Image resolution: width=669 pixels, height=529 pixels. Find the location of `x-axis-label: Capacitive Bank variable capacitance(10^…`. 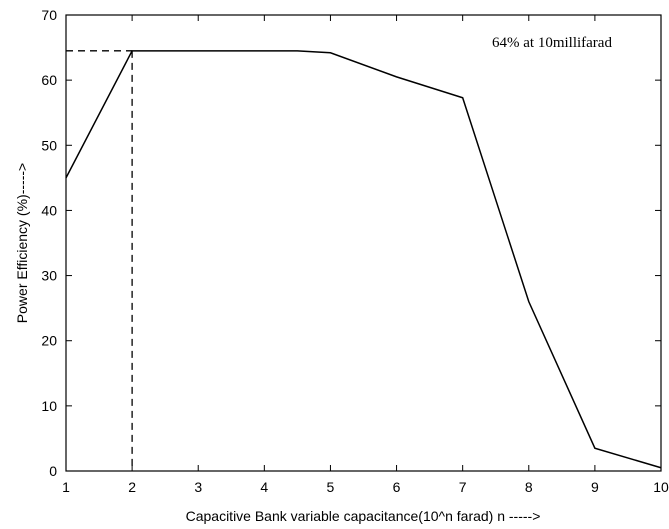

x-axis-label: Capacitive Bank variable capacitance(10^… is located at coordinates (363, 516).